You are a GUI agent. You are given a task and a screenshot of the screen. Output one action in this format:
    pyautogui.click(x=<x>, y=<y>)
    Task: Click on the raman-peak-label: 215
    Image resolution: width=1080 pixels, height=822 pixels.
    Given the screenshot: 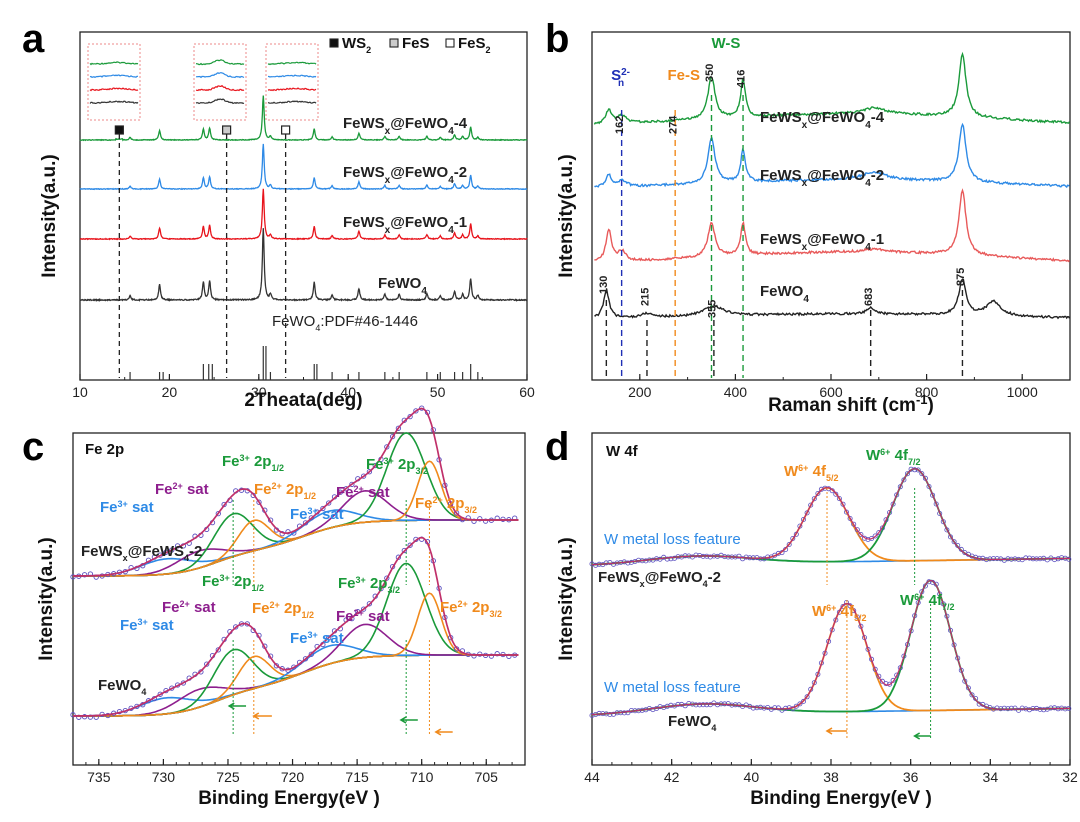 What is the action you would take?
    pyautogui.click(x=645, y=297)
    